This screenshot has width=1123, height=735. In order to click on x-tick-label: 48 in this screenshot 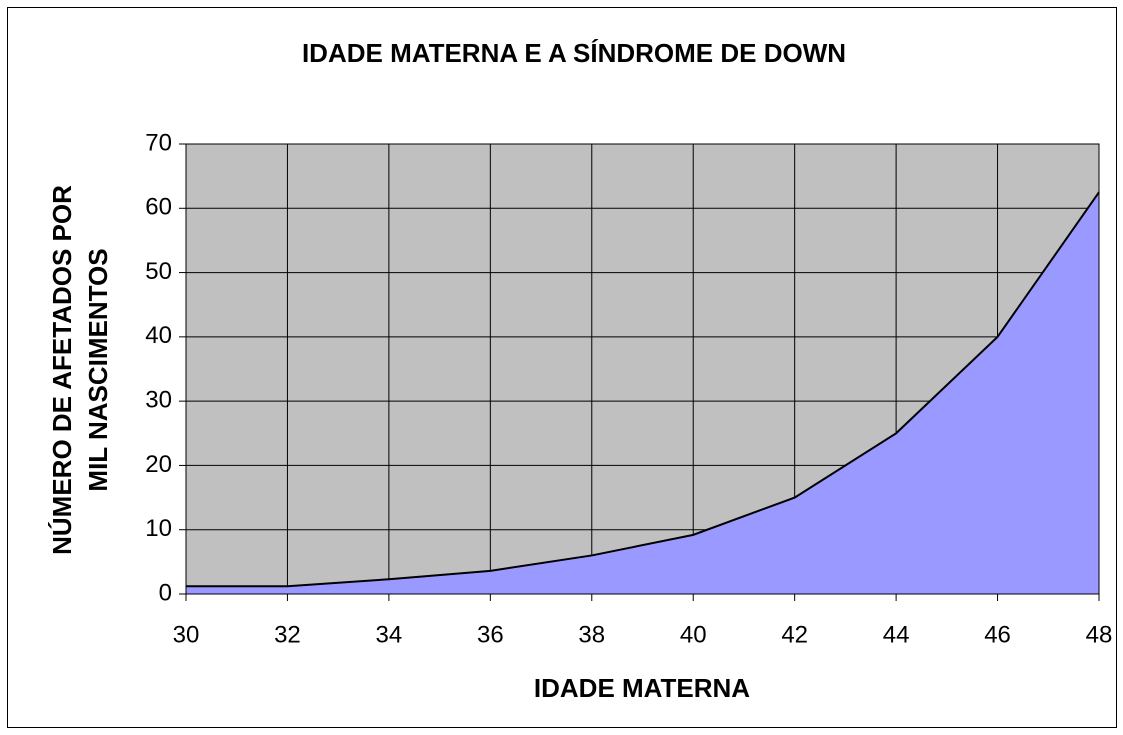, I will do `click(1099, 634)`.